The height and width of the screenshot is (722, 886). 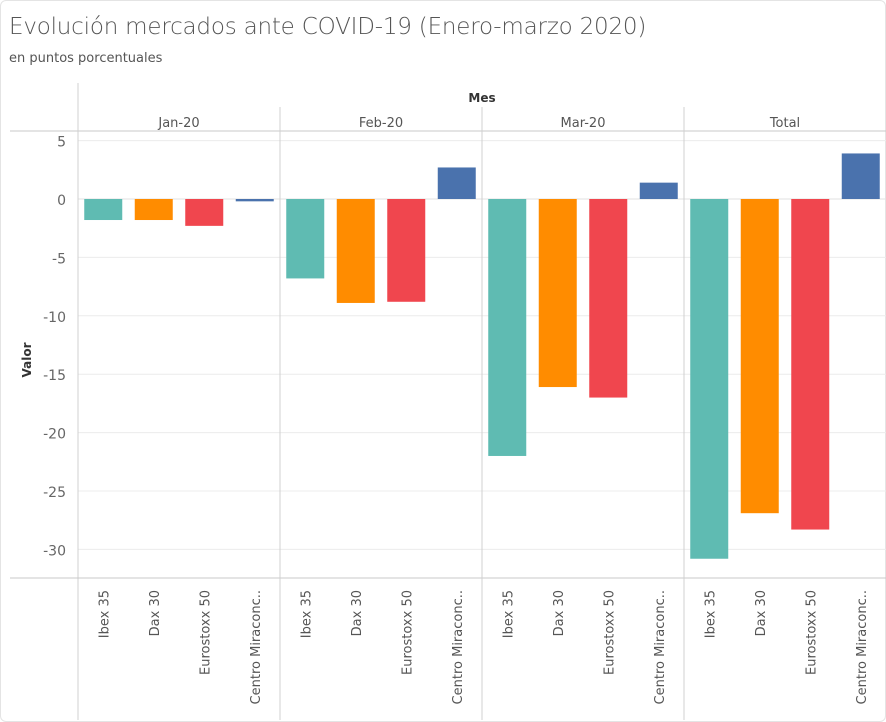 What do you see at coordinates (54, 435) in the screenshot?
I see `y-tick-label: -20` at bounding box center [54, 435].